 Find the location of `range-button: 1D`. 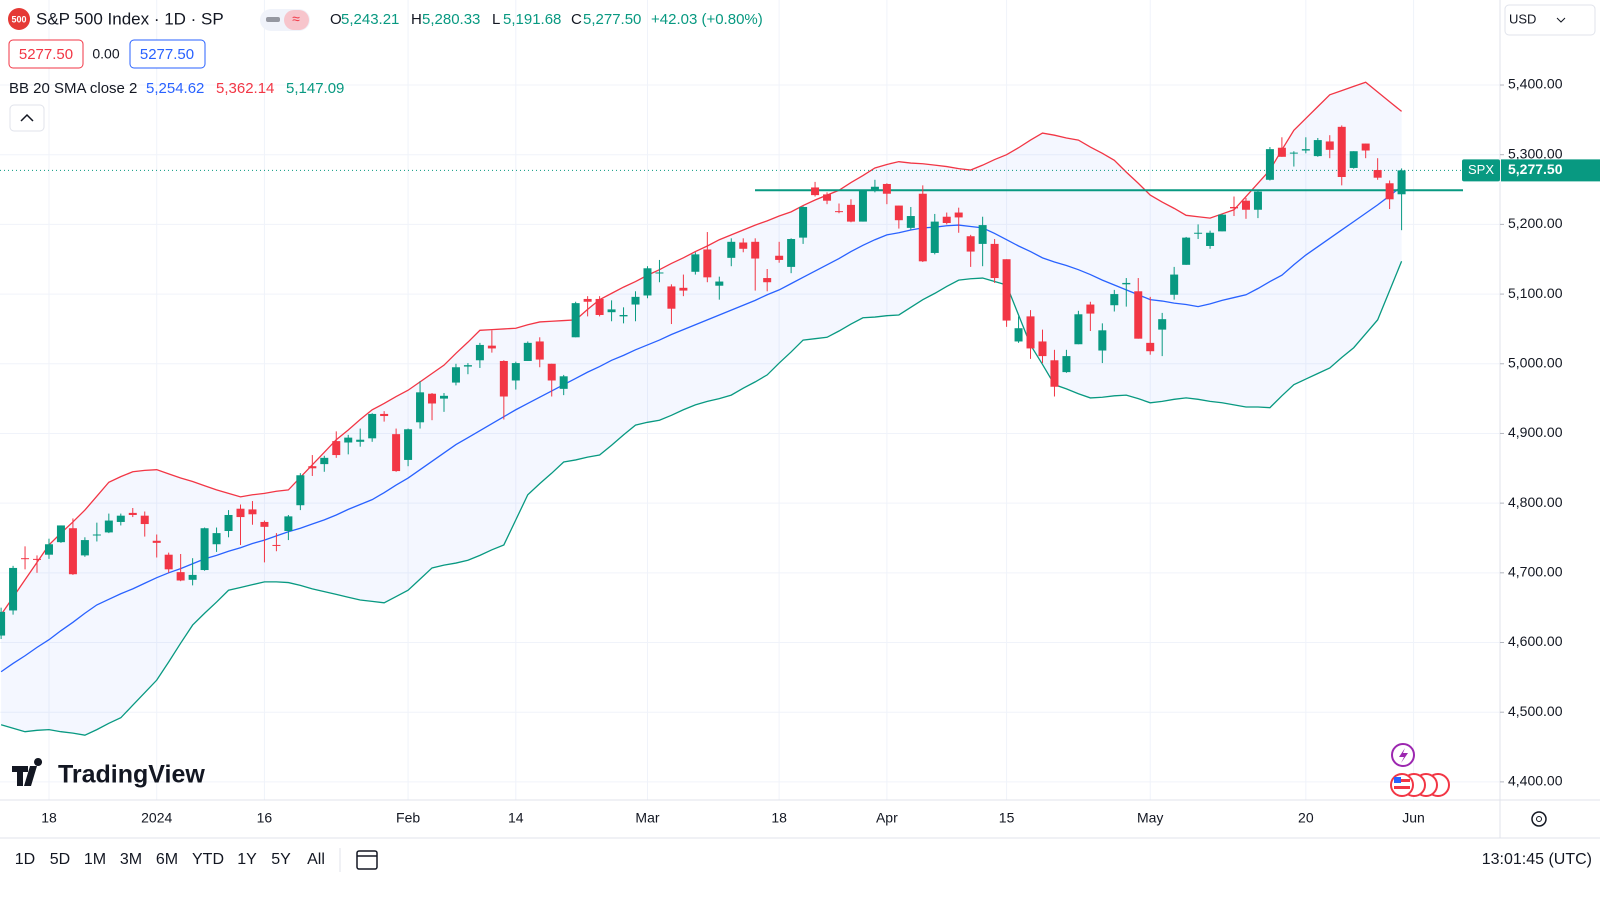

range-button: 1D is located at coordinates (25, 859).